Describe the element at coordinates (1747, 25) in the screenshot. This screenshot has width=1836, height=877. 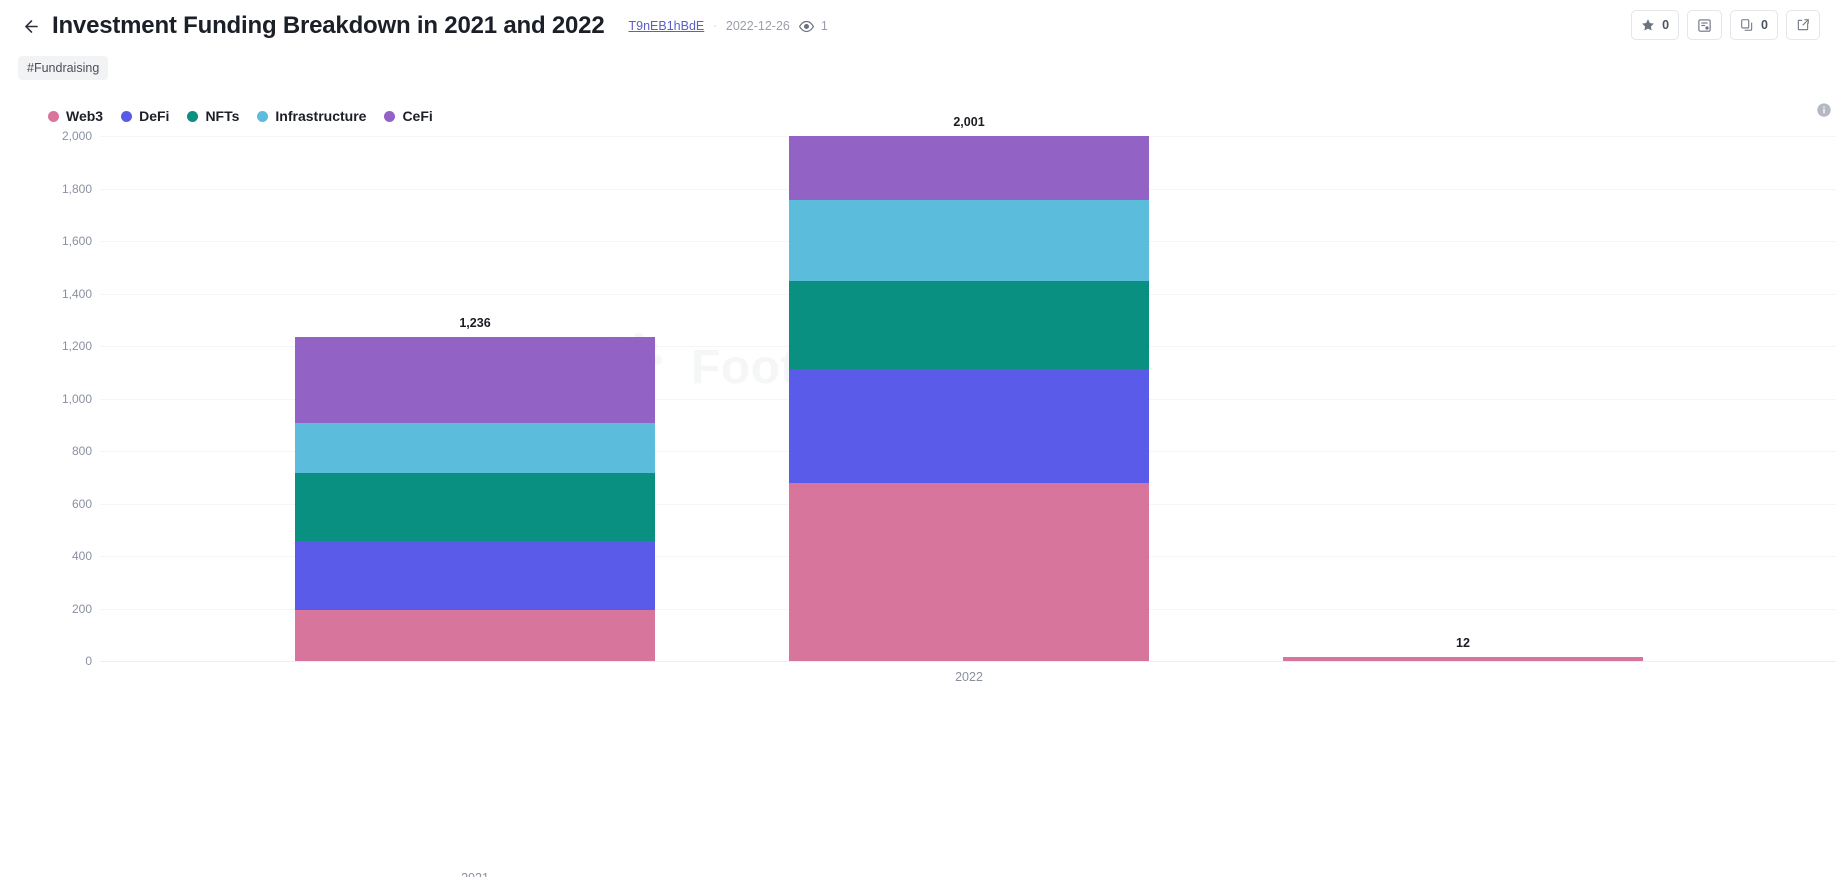
I see `duplicate-icon` at that location.